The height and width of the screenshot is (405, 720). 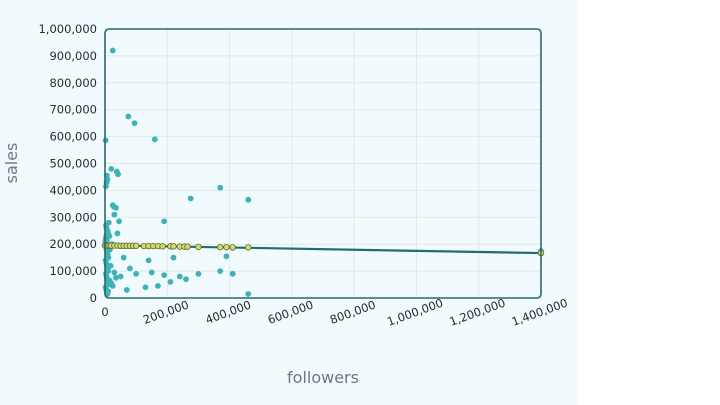 I want to click on fitted-points, so click(x=323, y=249).